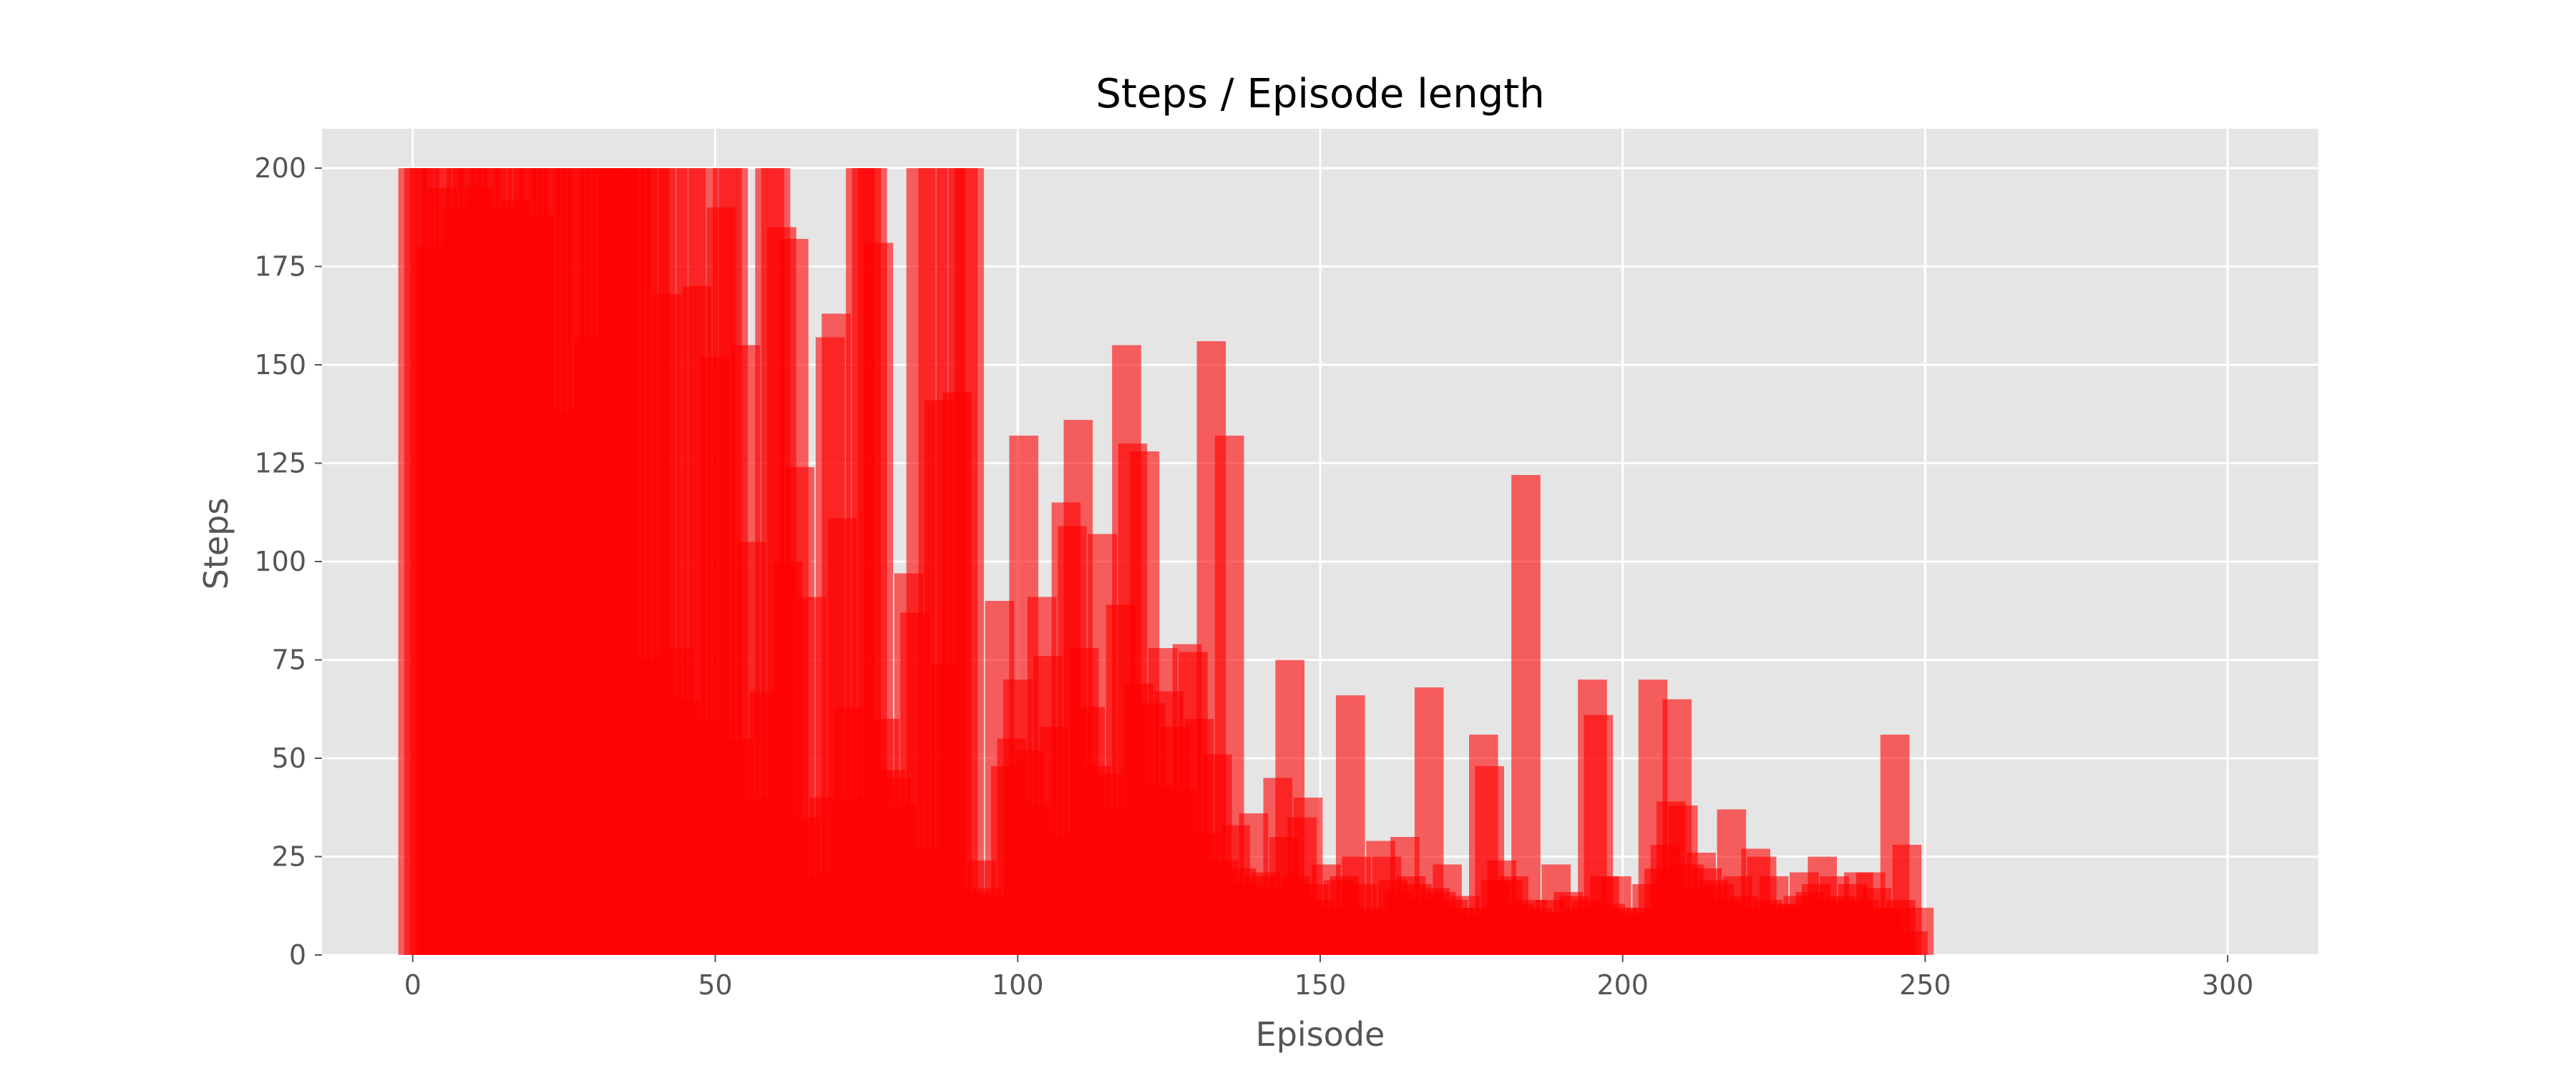 Image resolution: width=2576 pixels, height=1073 pixels. I want to click on y-tick-label: 100, so click(280, 561).